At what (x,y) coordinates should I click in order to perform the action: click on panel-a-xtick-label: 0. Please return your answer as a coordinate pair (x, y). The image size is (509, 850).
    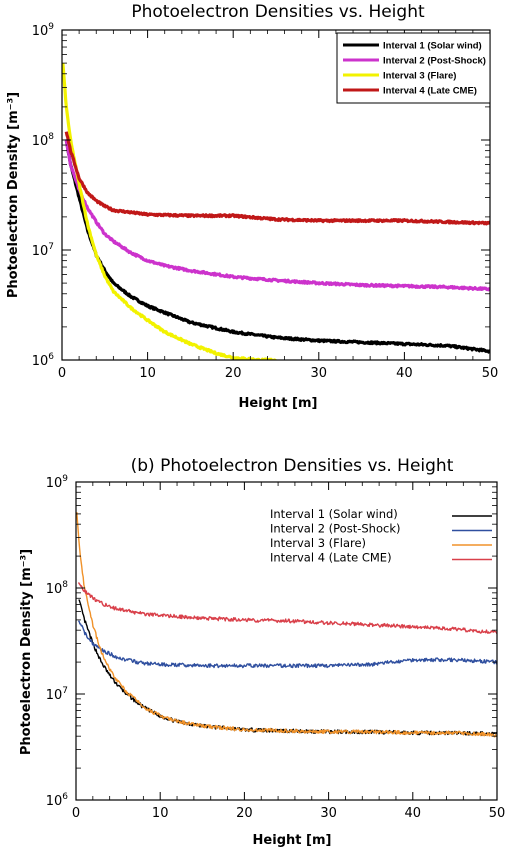
    Looking at the image, I should click on (62, 373).